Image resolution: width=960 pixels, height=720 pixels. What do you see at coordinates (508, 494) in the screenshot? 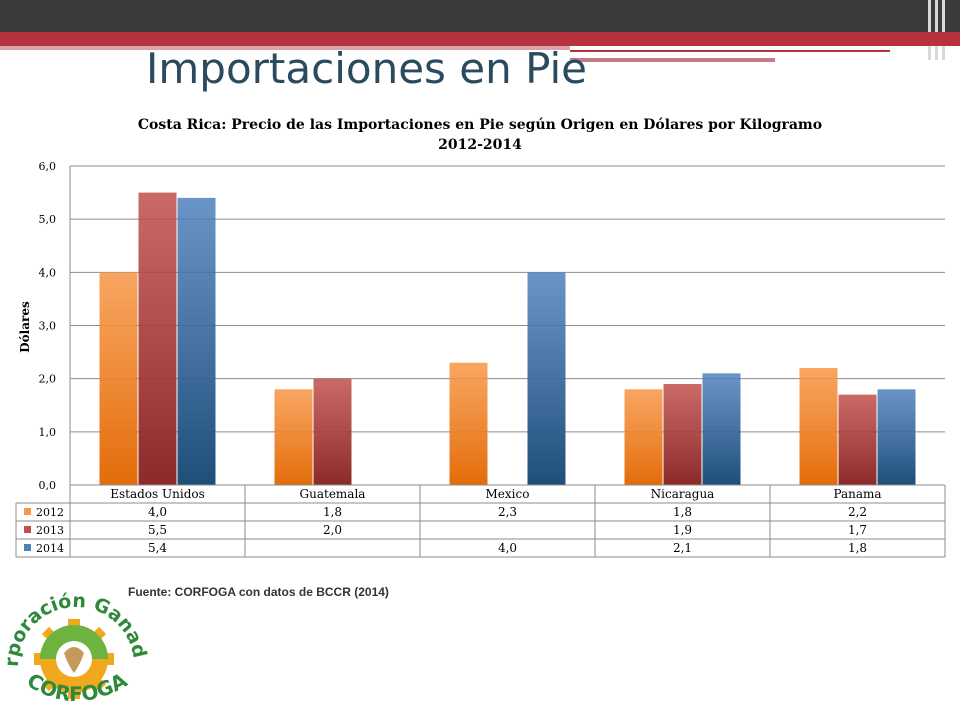
I see `category-label: Mexico` at bounding box center [508, 494].